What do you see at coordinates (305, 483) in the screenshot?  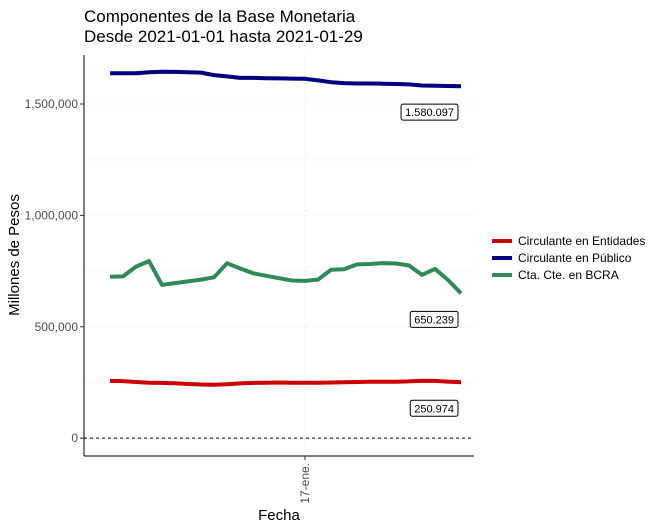 I see `x-tick-label: 17-ene.` at bounding box center [305, 483].